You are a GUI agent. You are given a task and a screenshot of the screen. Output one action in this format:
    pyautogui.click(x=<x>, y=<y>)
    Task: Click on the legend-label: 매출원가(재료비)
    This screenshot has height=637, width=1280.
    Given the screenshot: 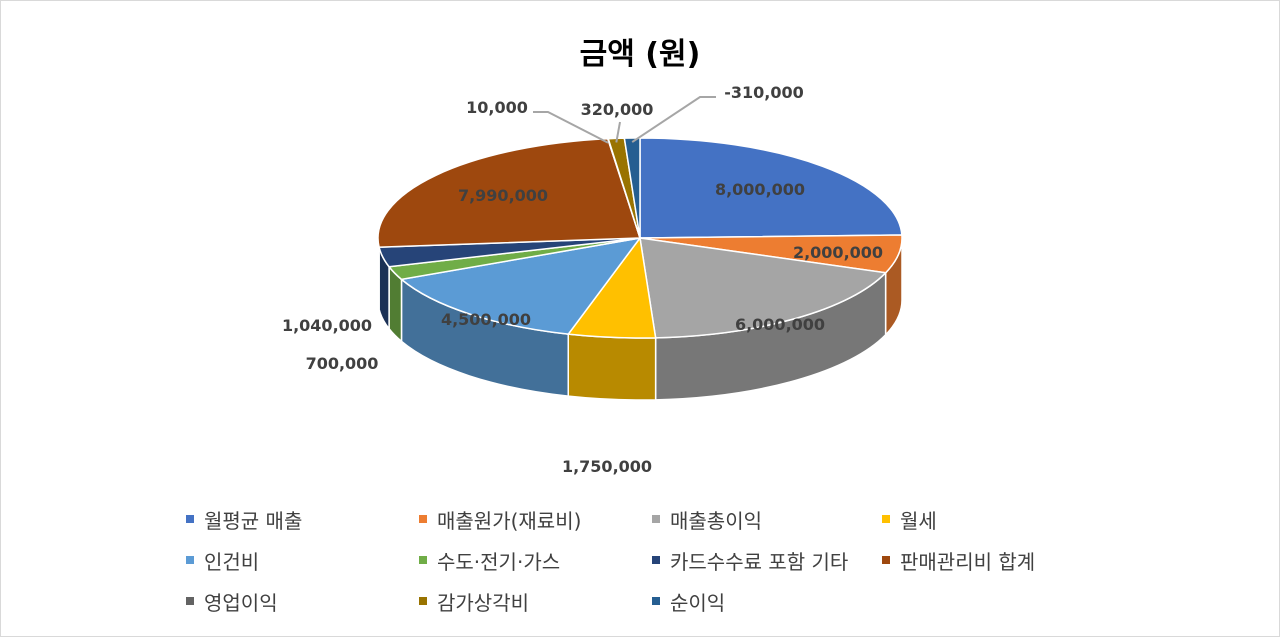 What is the action you would take?
    pyautogui.click(x=509, y=520)
    